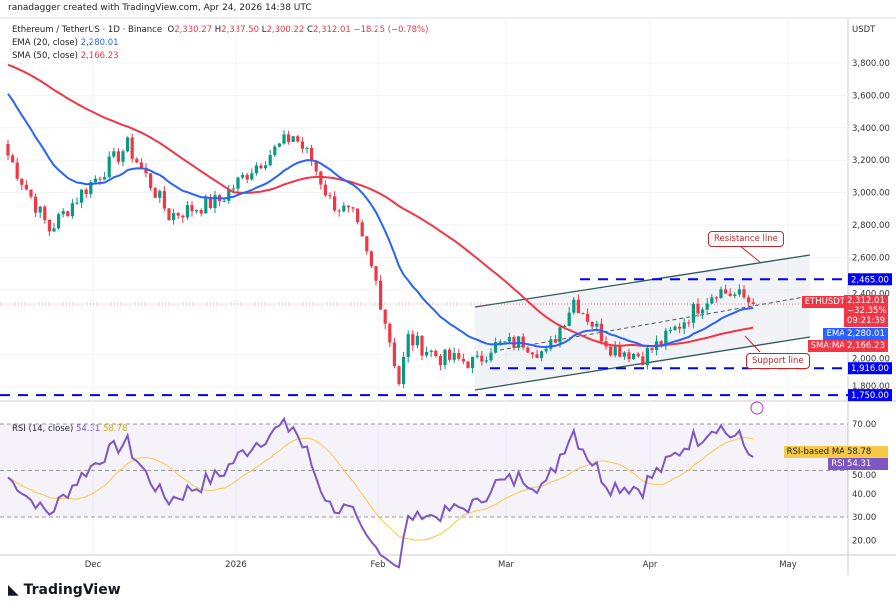 Image resolution: width=896 pixels, height=609 pixels. Describe the element at coordinates (757, 408) in the screenshot. I see `event-icon` at that location.